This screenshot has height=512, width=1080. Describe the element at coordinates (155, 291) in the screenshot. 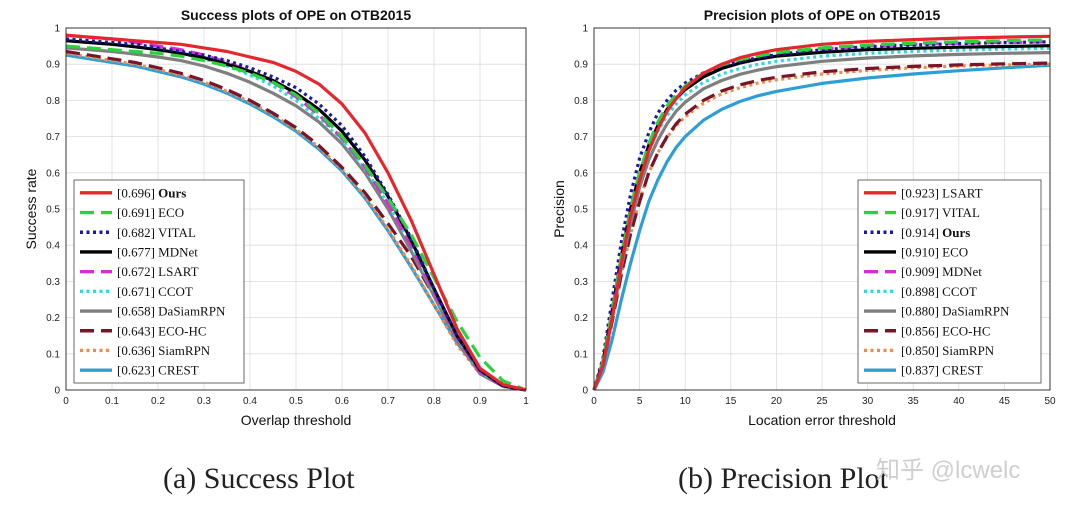

I see `legend-entry: [0.671] CCOT` at that location.